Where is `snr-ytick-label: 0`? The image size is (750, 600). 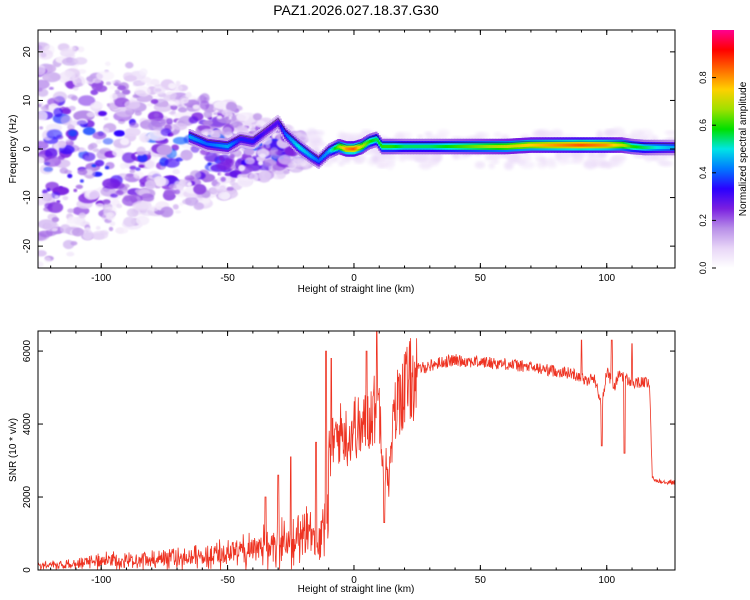
snr-ytick-label: 0 is located at coordinates (27, 570).